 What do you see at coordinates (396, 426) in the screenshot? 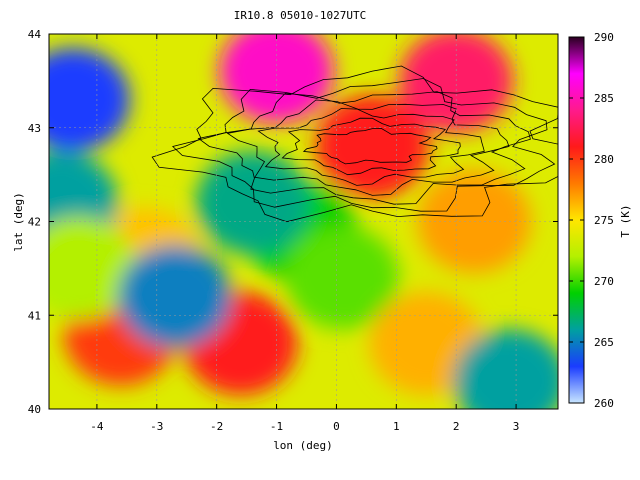
I see `x-tick-label: 1` at bounding box center [396, 426].